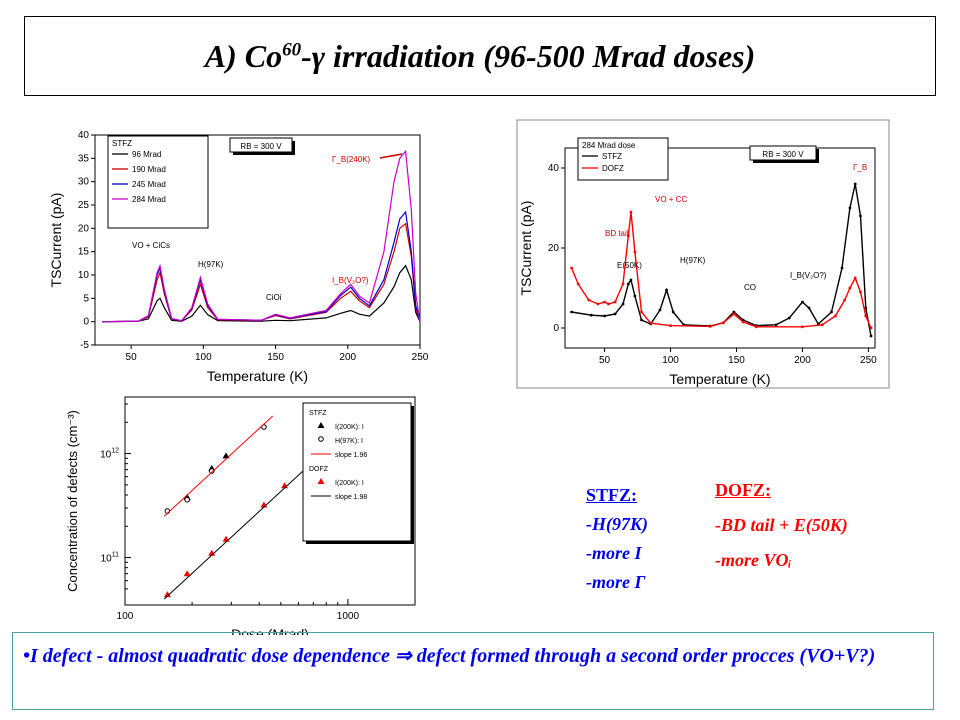 The width and height of the screenshot is (960, 720). What do you see at coordinates (617, 524) in the screenshot?
I see `stfz-note-line: -H(97K)` at bounding box center [617, 524].